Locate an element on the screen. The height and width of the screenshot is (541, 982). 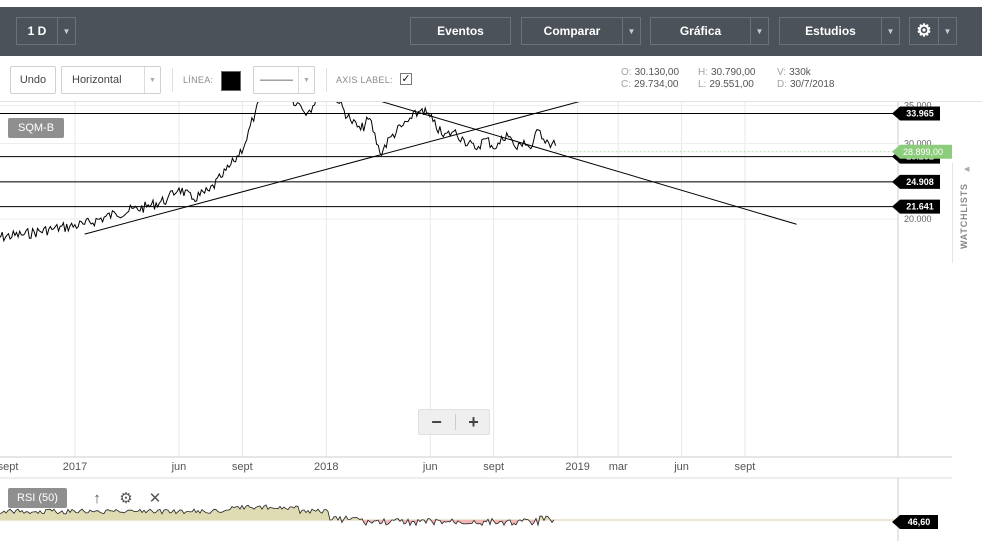
grafica-dropdown-icon: ▼ is located at coordinates (760, 31).